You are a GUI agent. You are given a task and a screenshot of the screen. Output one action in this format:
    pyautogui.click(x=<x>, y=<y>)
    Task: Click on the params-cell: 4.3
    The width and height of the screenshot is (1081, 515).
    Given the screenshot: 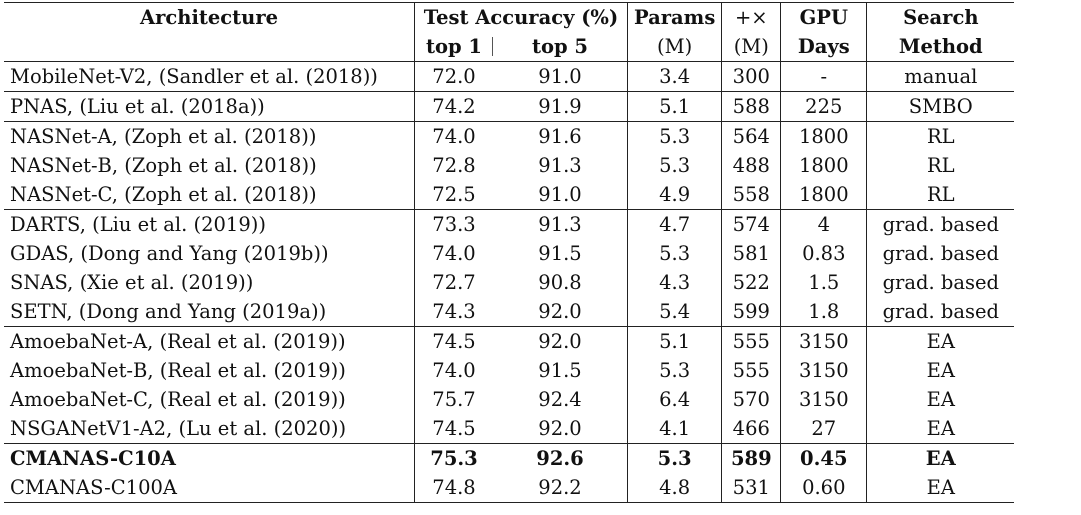 What is the action you would take?
    pyautogui.click(x=675, y=282)
    